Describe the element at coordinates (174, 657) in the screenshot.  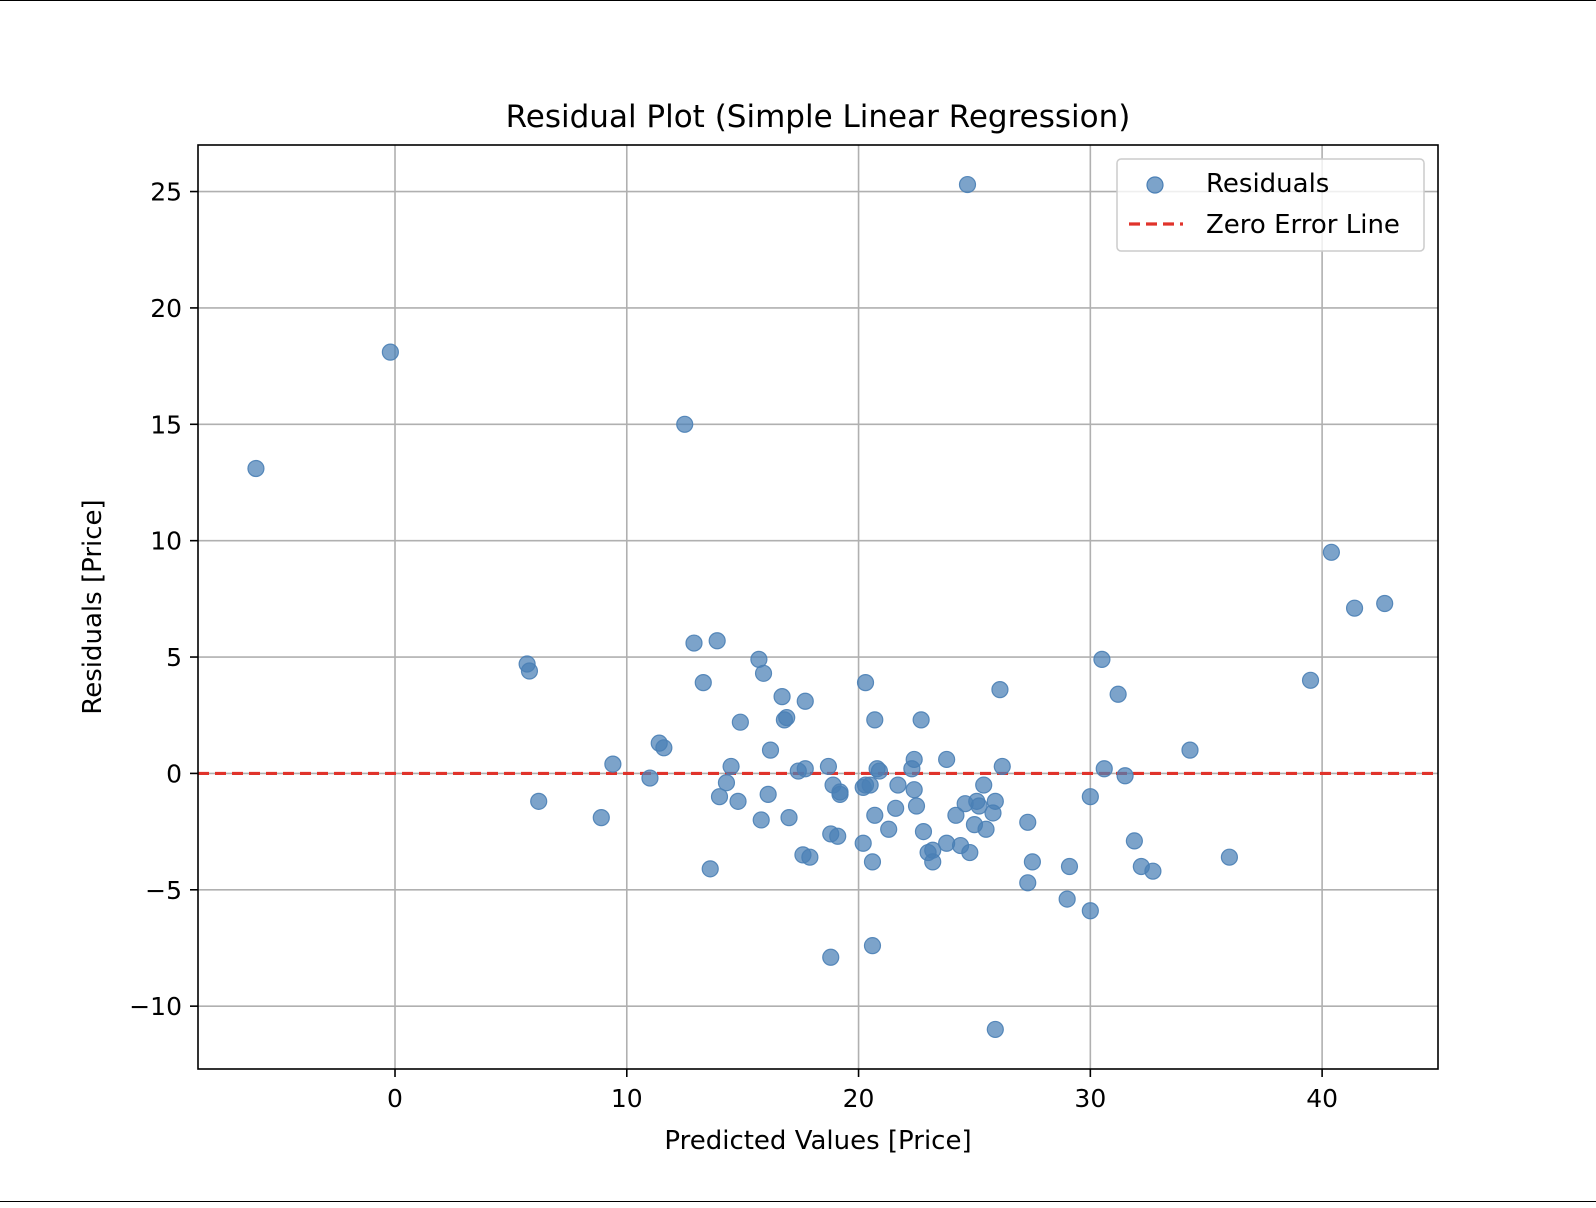
I see `y-tick-label: 5` at that location.